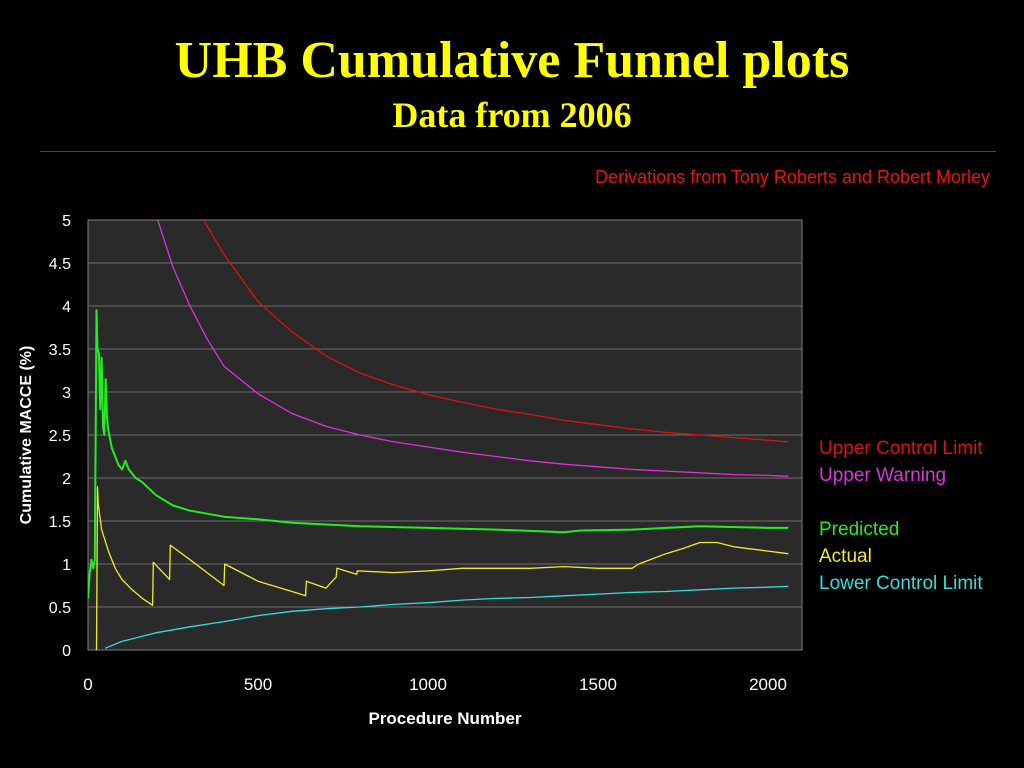  Describe the element at coordinates (26, 435) in the screenshot. I see `y-axis-label: Cumulative MACCE (%)` at that location.